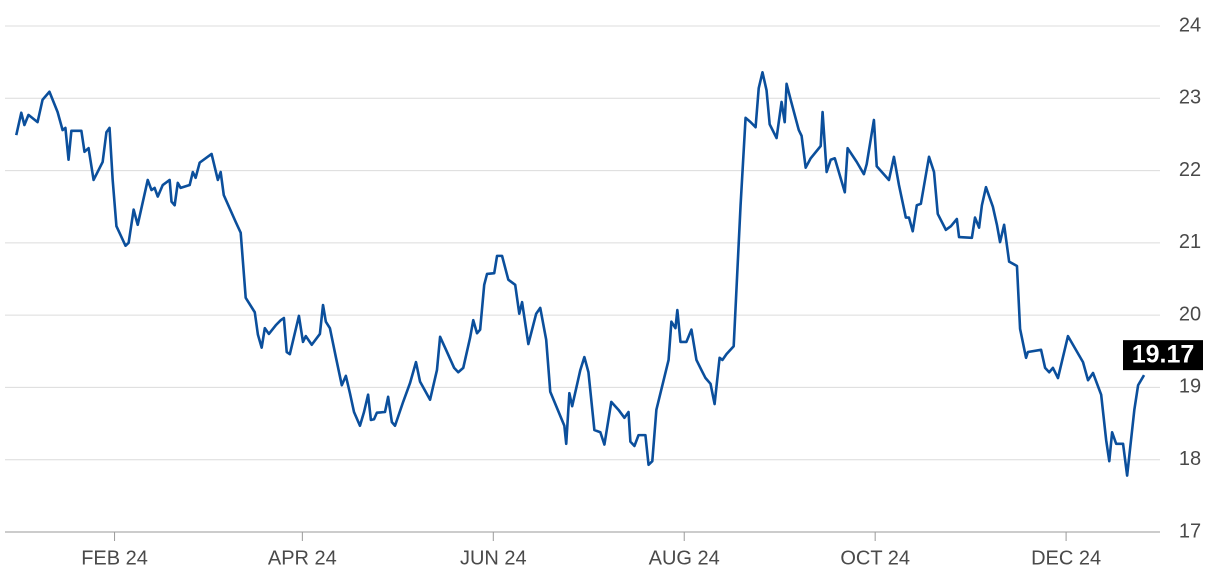  I want to click on x-tick-label: APR 24, so click(302, 558).